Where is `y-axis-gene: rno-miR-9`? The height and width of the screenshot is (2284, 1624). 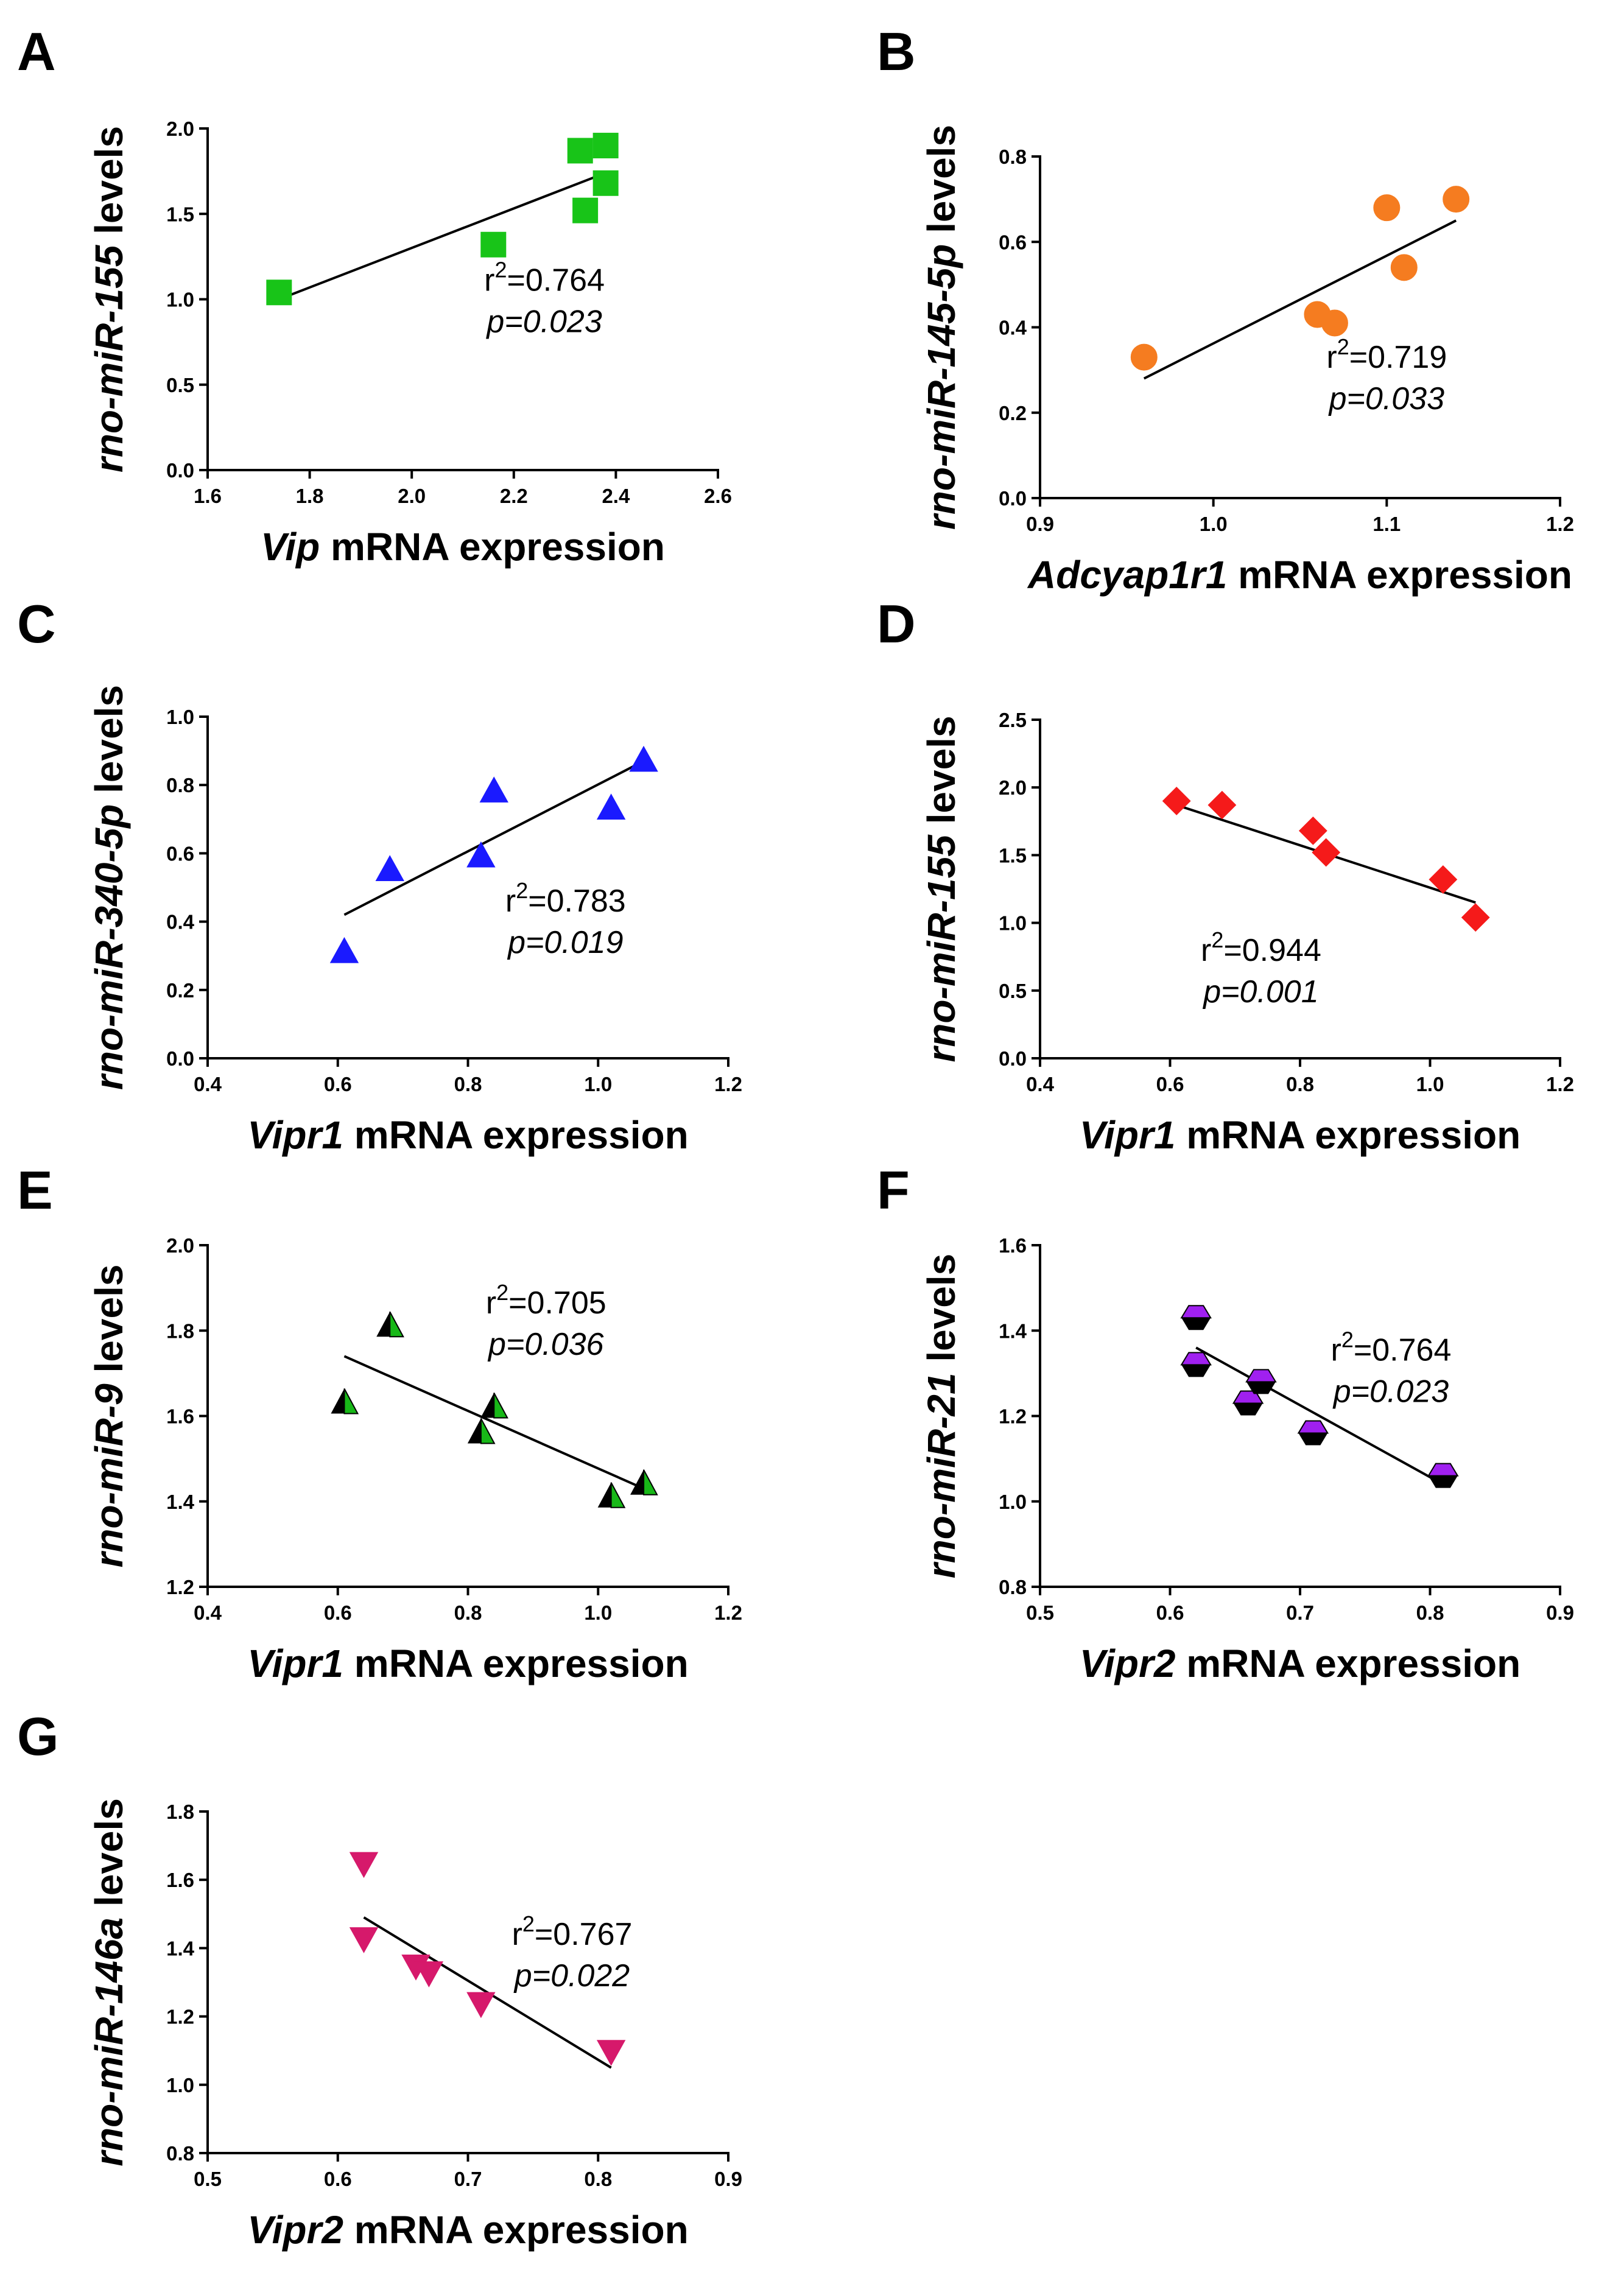 y-axis-gene: rno-miR-9 is located at coordinates (109, 1475).